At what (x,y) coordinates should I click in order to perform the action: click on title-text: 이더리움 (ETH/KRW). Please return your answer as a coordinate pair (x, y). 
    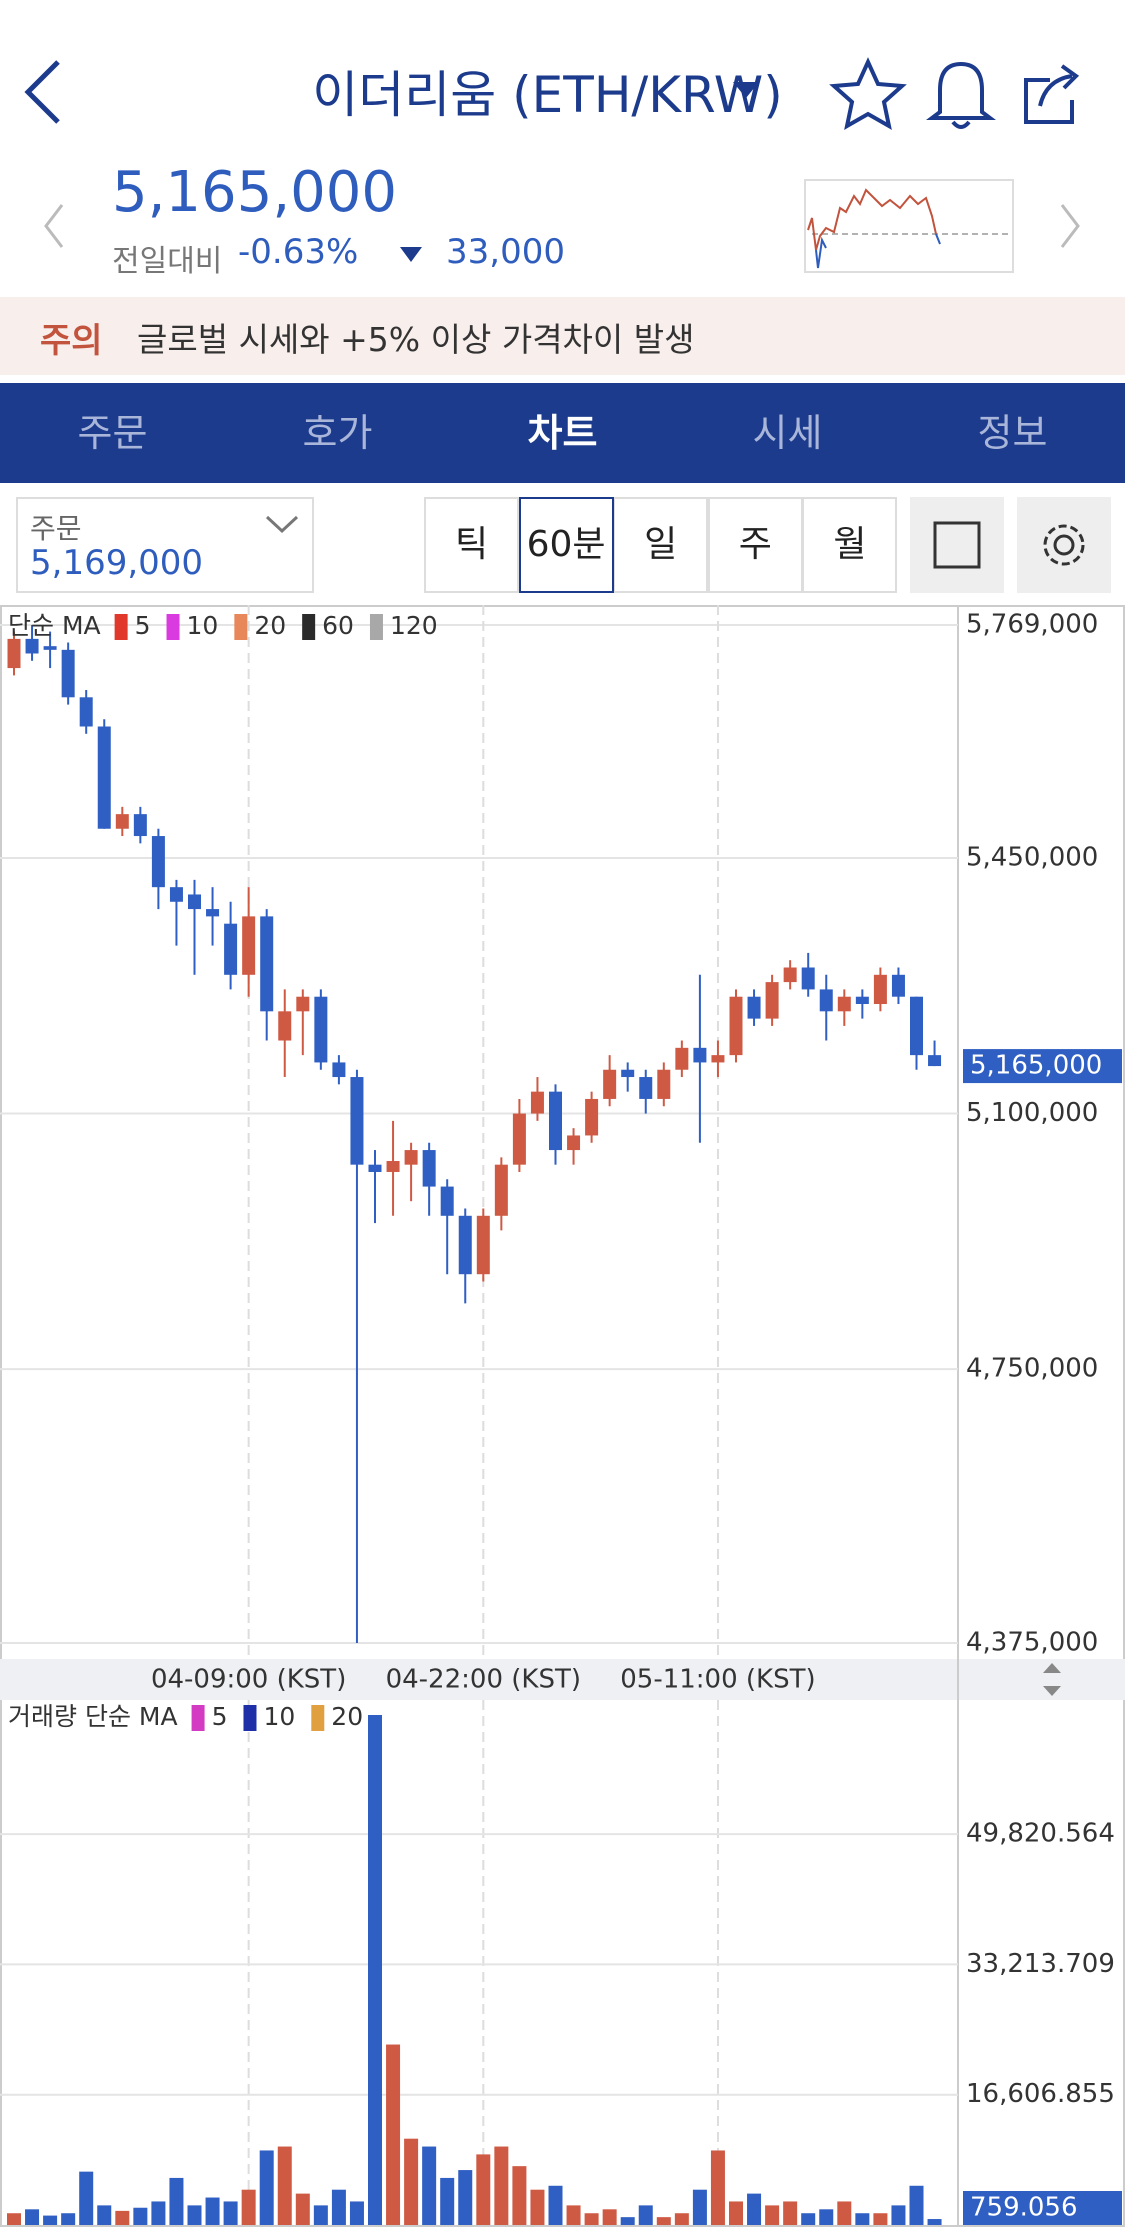
    Looking at the image, I should click on (547, 95).